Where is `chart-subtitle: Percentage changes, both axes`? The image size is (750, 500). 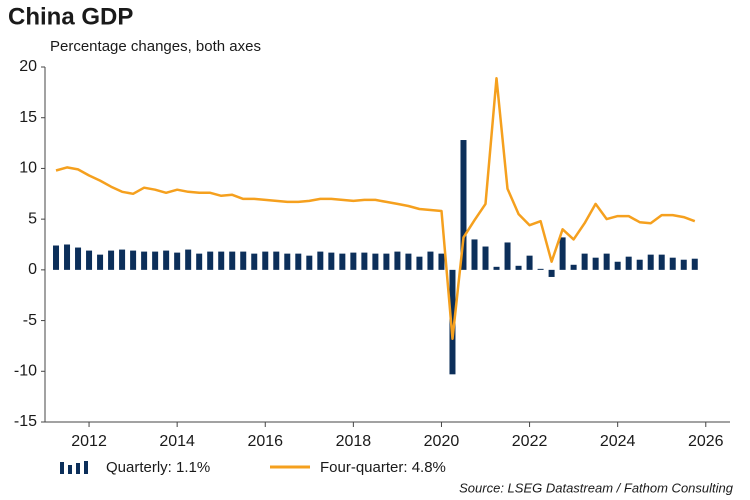
chart-subtitle: Percentage changes, both axes is located at coordinates (155, 46).